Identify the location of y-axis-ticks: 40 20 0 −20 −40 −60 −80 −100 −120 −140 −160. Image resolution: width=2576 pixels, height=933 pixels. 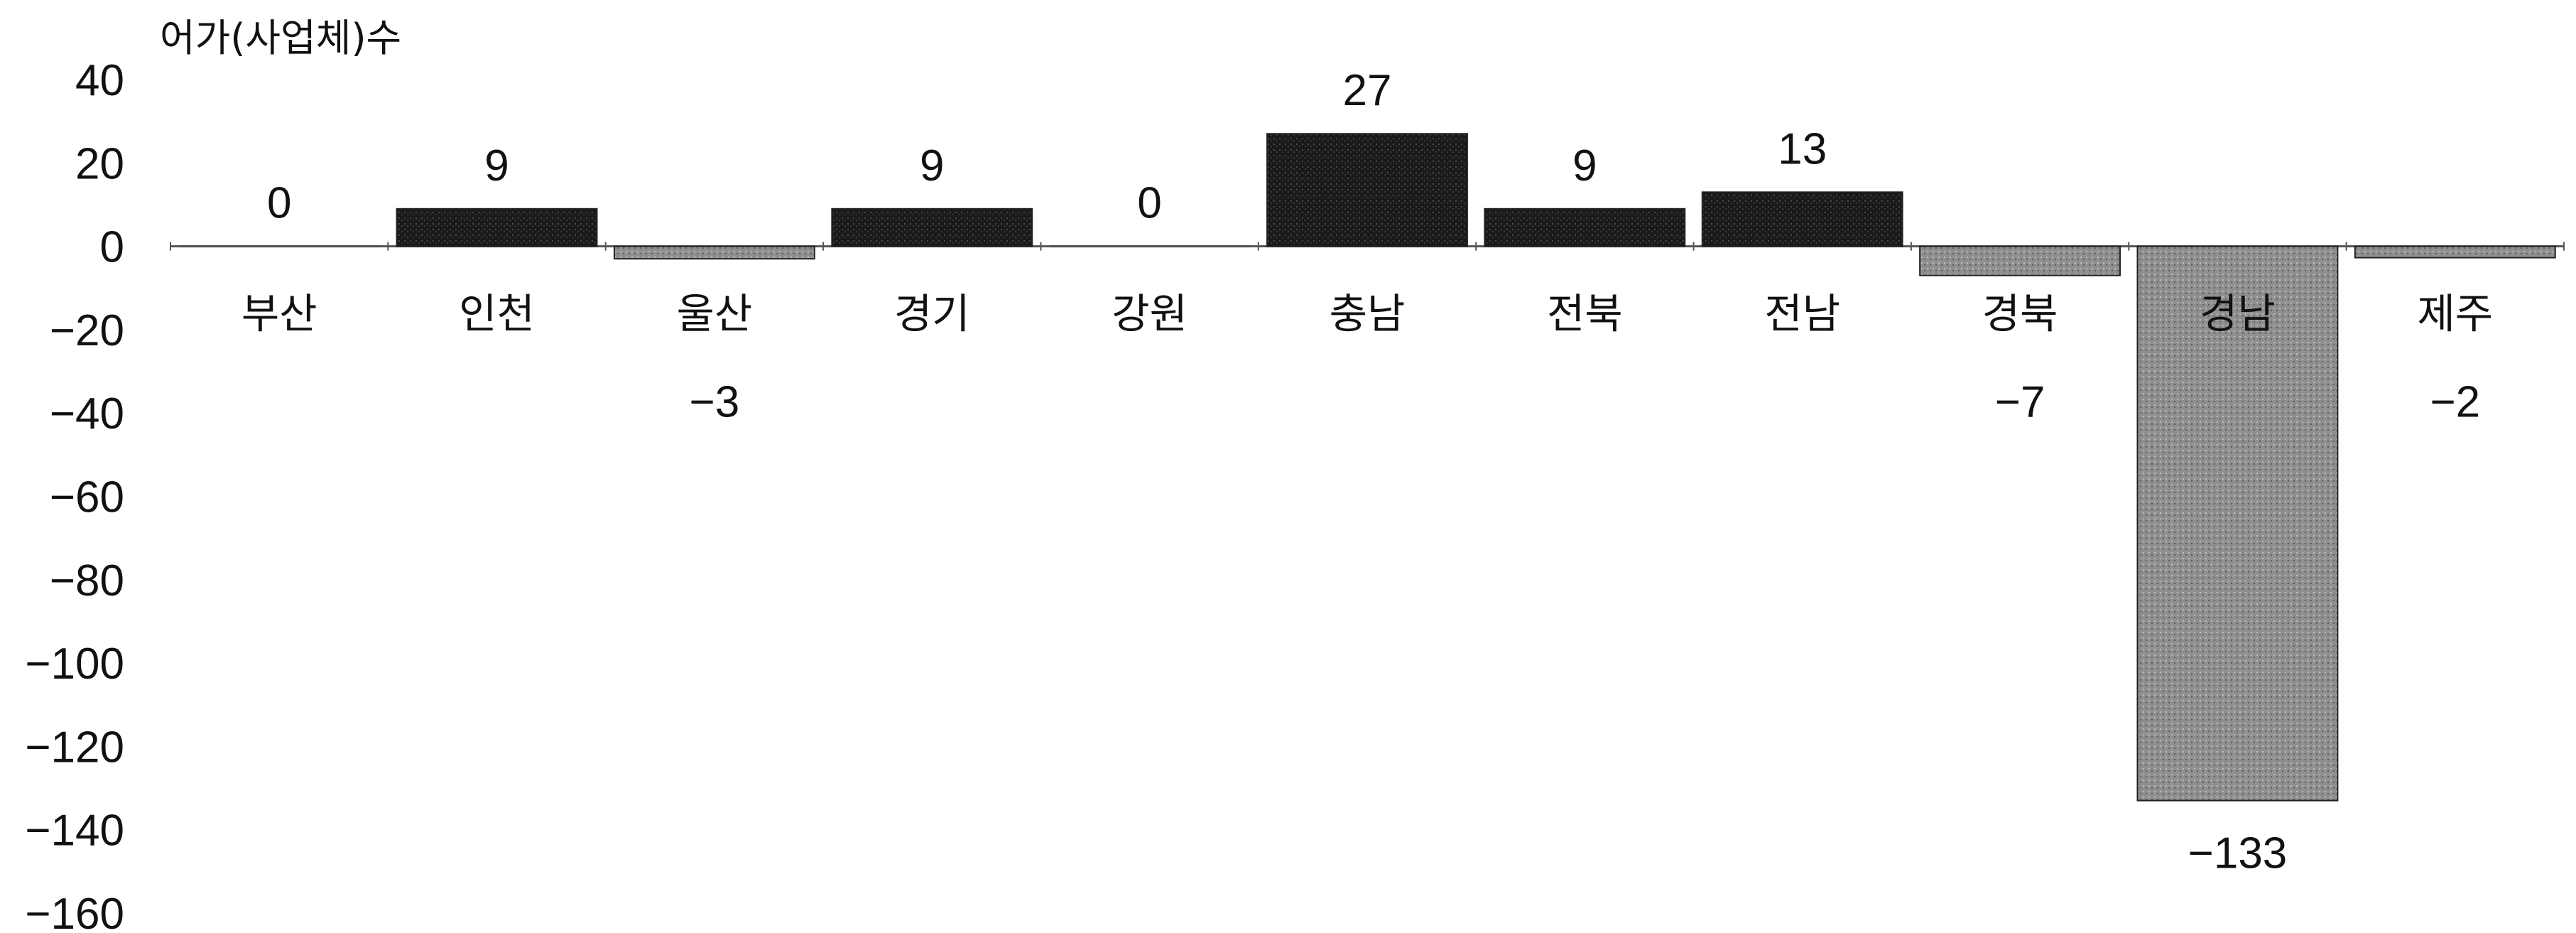
(74, 494).